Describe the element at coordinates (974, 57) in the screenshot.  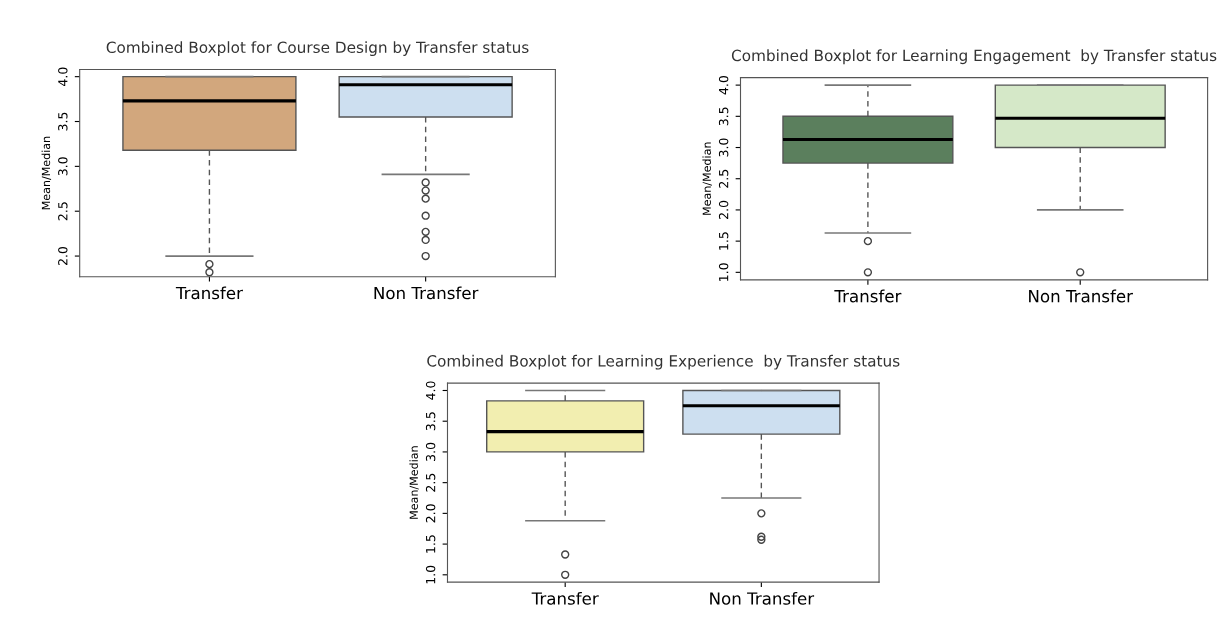
I see `chart-title: Combined Boxplot for Learning Engagement by Transfer status` at that location.